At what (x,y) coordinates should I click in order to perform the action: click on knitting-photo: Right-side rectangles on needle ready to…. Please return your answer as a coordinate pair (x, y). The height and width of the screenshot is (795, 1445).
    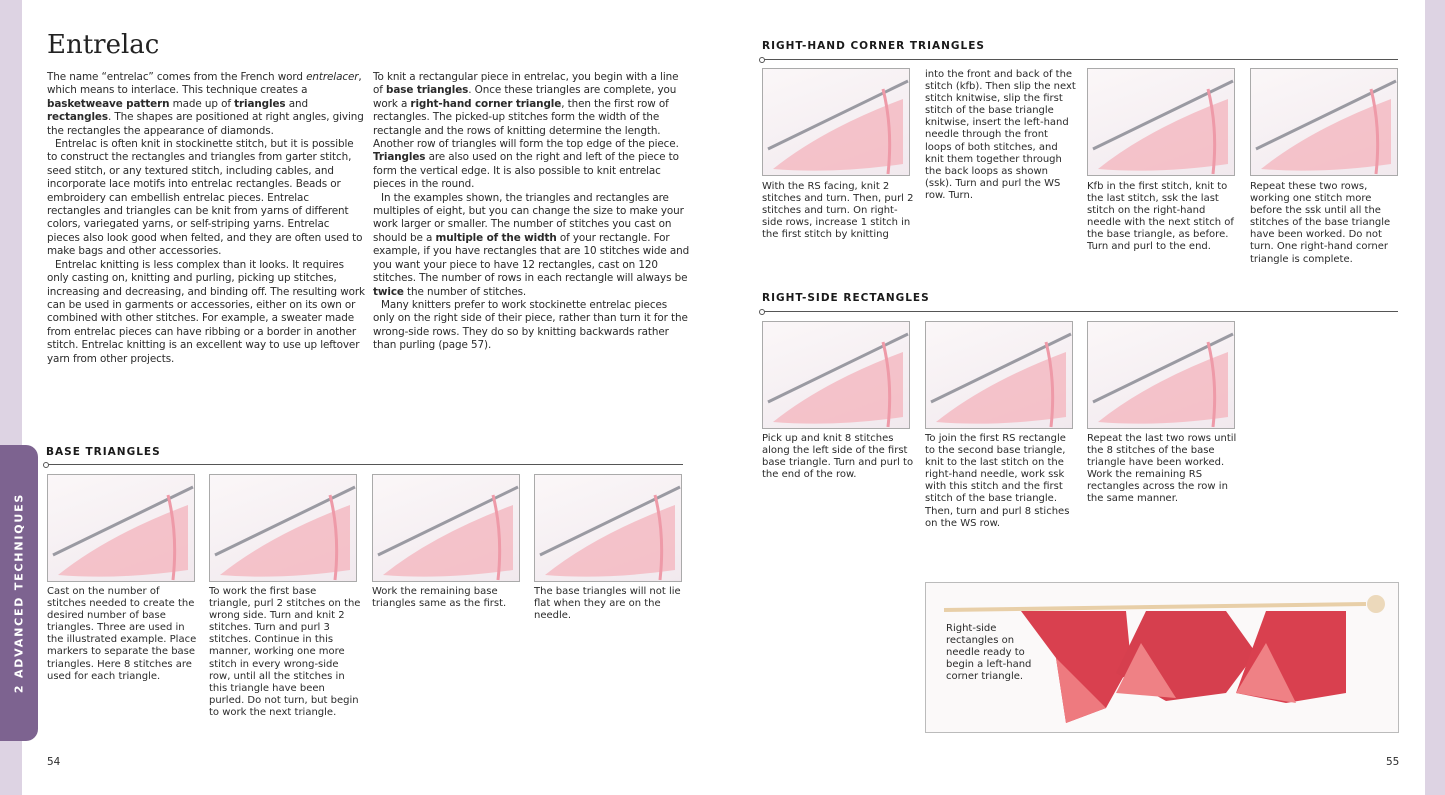
    Looking at the image, I should click on (1162, 657).